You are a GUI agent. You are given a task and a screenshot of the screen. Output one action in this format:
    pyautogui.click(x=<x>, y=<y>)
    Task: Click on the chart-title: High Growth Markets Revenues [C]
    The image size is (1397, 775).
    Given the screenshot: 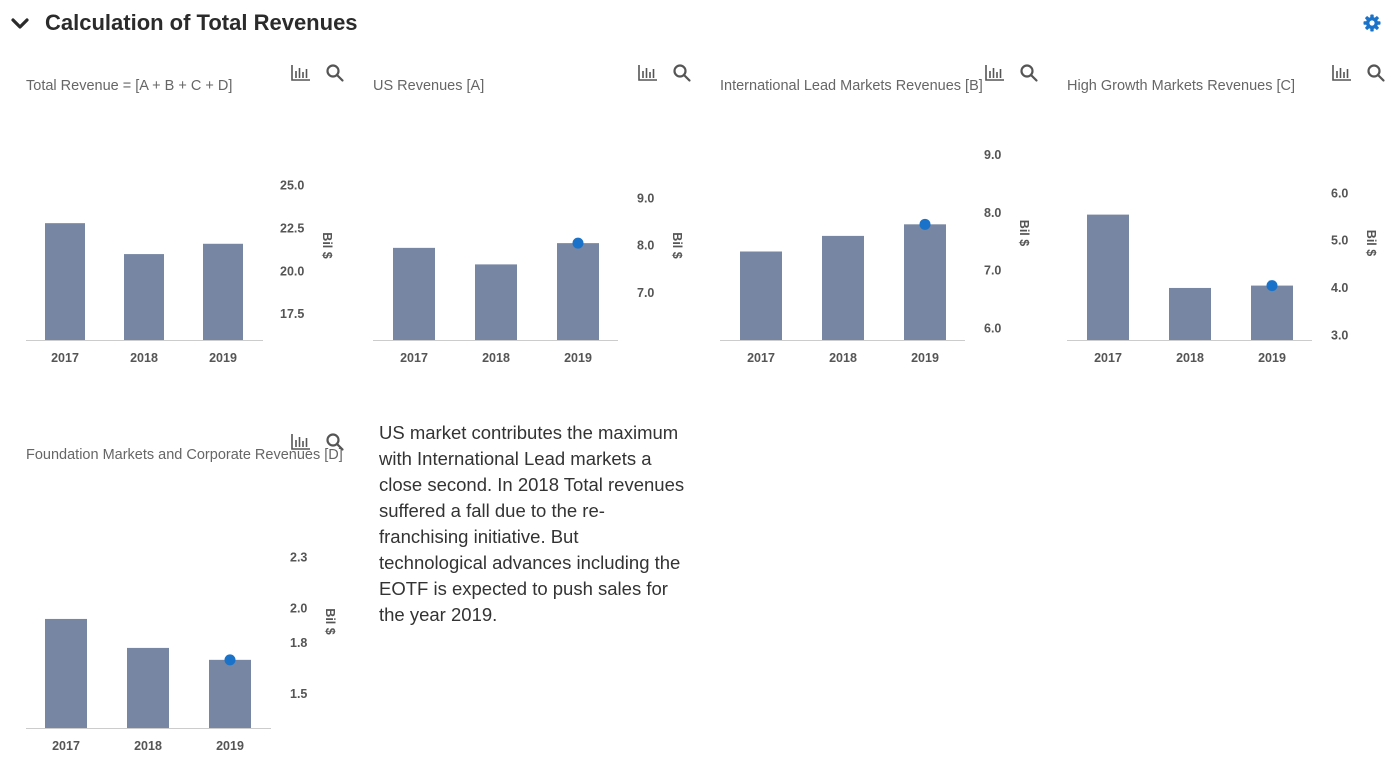 What is the action you would take?
    pyautogui.click(x=1181, y=86)
    